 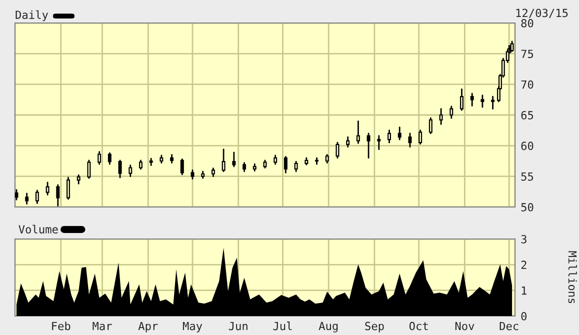 What do you see at coordinates (32, 16) in the screenshot?
I see `chart-title: Daily` at bounding box center [32, 16].